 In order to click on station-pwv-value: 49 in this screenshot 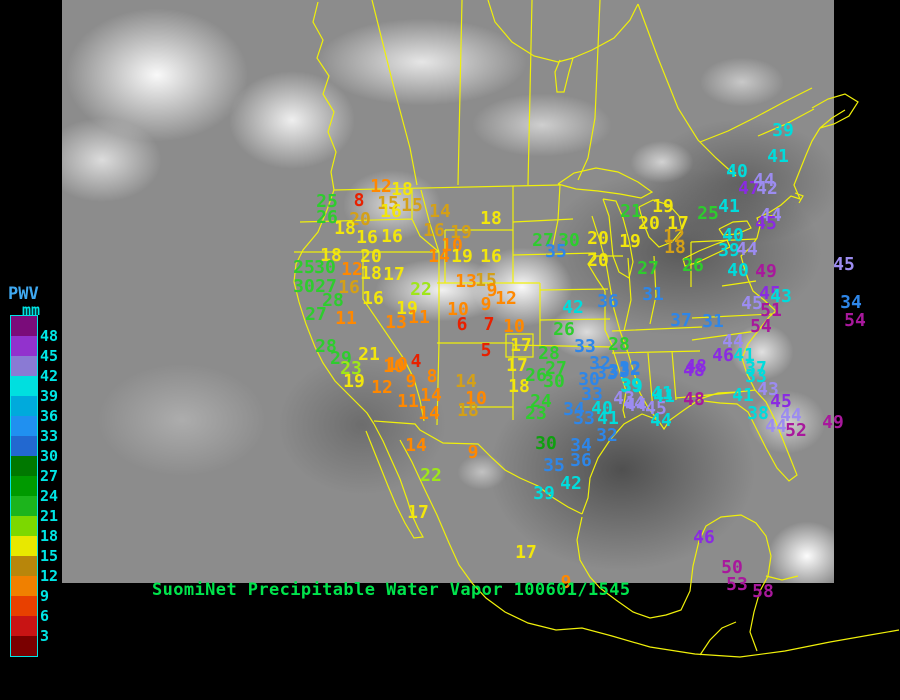, I will do `click(833, 422)`.